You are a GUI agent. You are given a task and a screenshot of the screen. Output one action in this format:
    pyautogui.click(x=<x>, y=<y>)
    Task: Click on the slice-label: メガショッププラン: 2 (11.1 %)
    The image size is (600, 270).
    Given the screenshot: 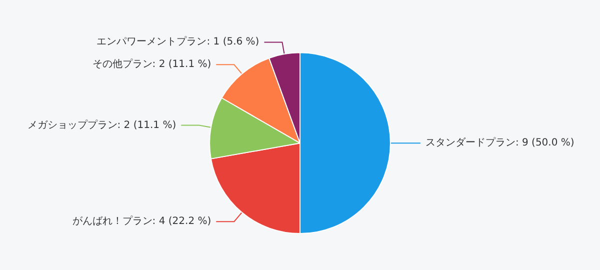 What is the action you would take?
    pyautogui.click(x=101, y=124)
    